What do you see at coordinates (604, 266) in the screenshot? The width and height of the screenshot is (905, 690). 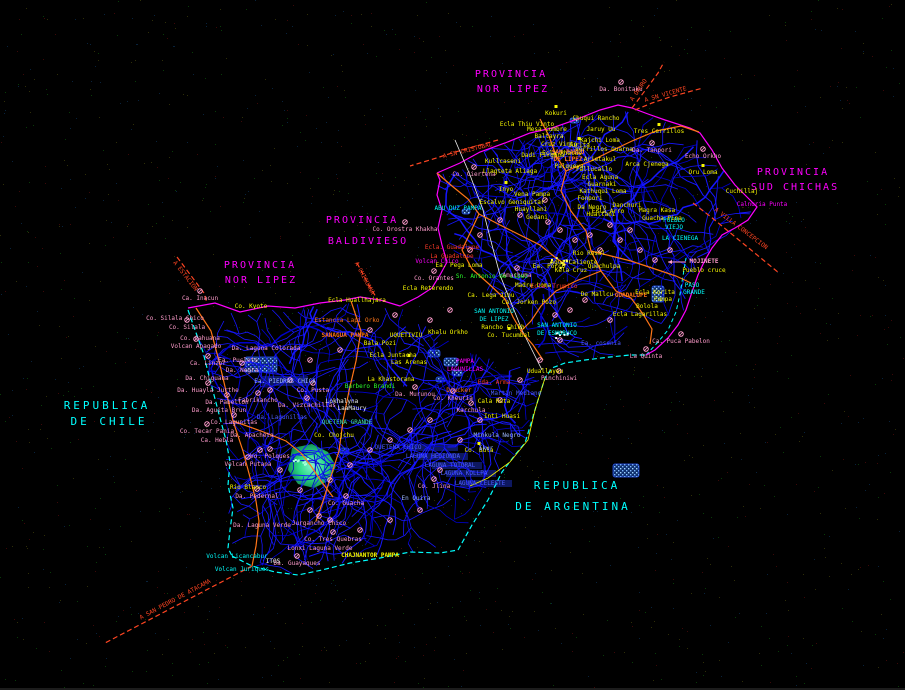 I see `map-label: Quechulpa` at bounding box center [604, 266].